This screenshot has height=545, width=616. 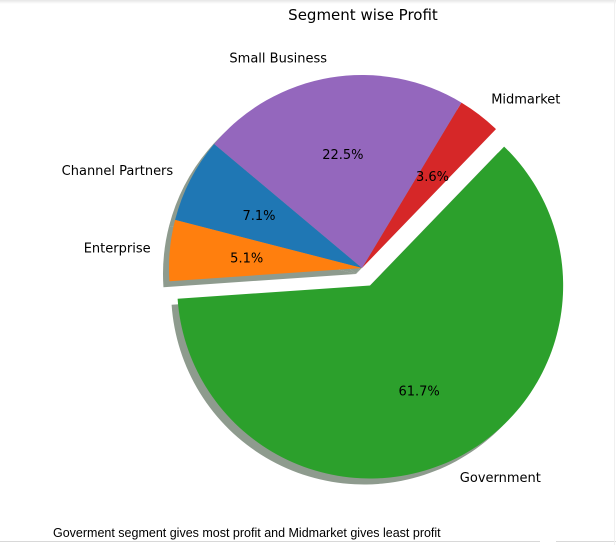 I want to click on bottom-rule, so click(x=270, y=541).